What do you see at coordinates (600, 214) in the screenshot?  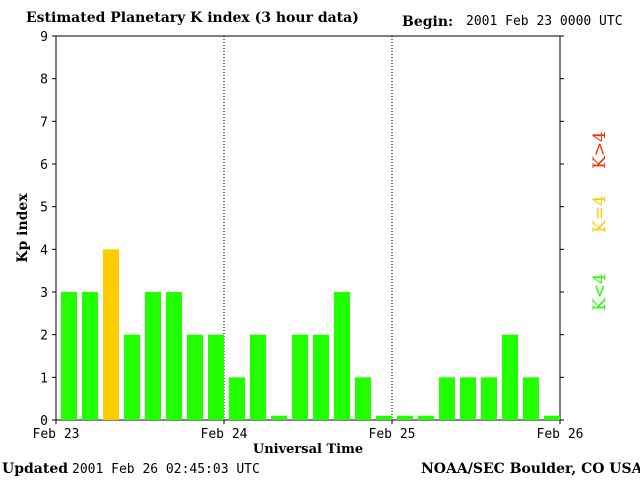 I see `legend-k-eq-4: K=4` at bounding box center [600, 214].